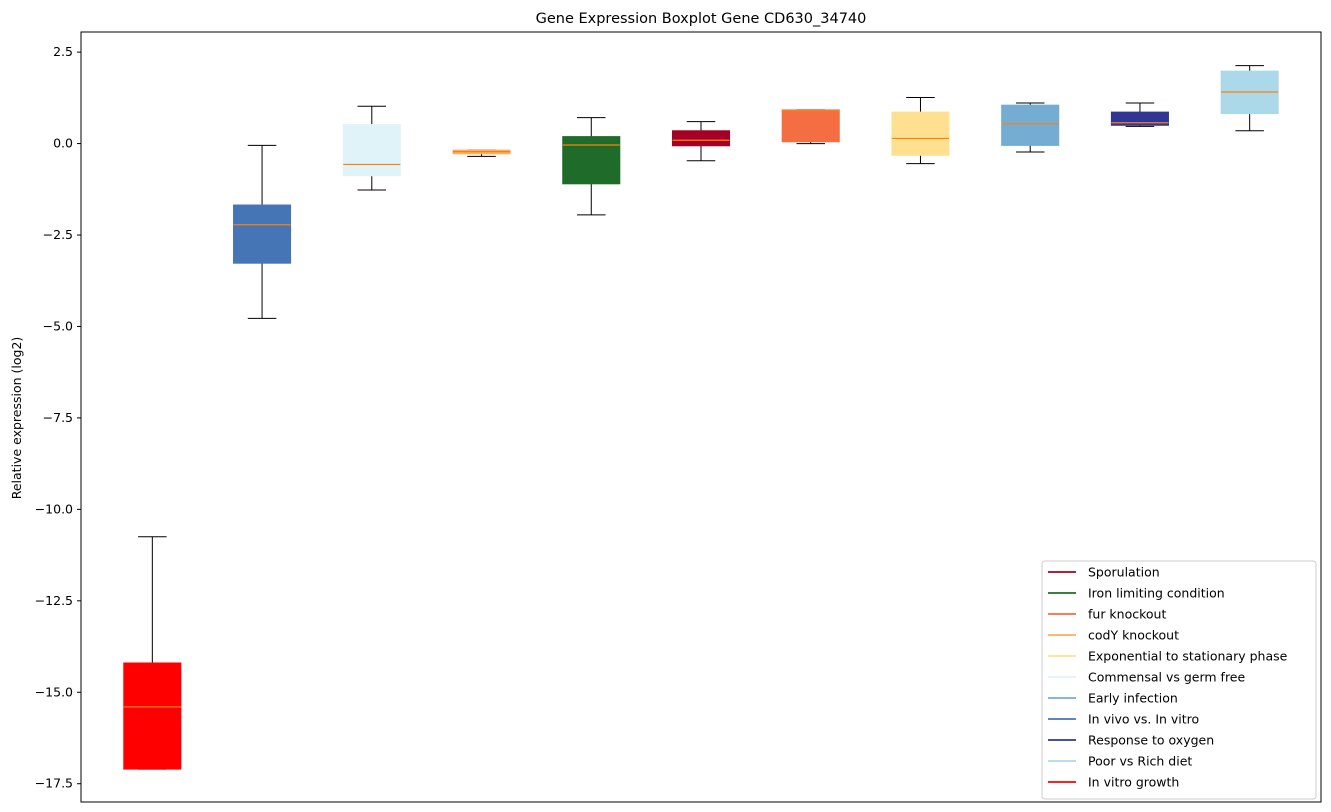 The width and height of the screenshot is (1331, 812). I want to click on legend-label: Iron limiting condition, so click(1156, 593).